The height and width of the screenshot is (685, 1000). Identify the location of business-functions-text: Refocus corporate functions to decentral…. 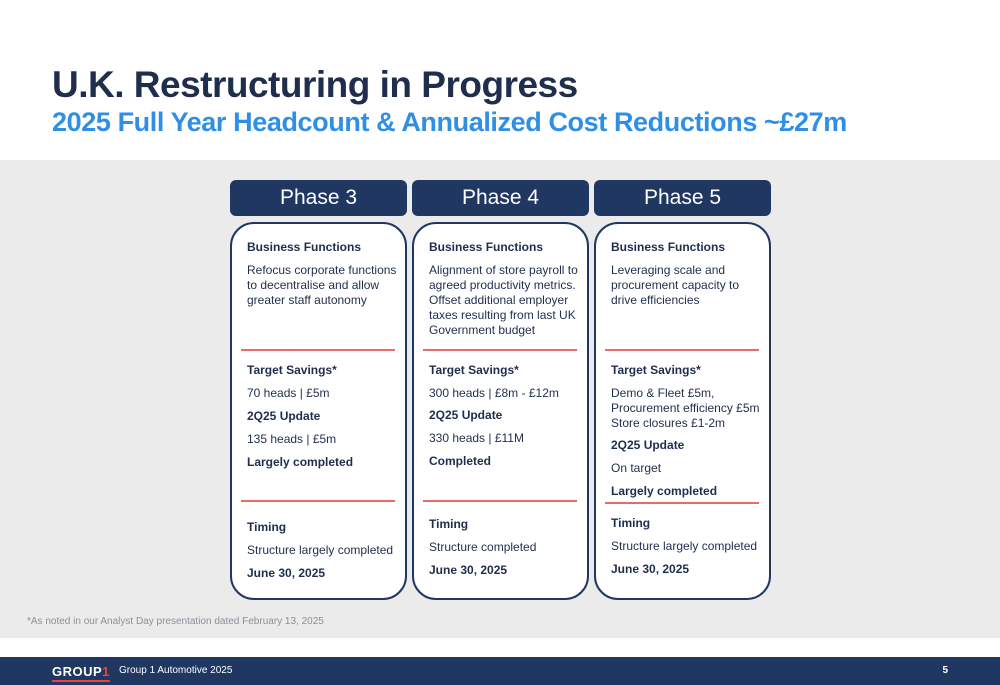
(322, 285).